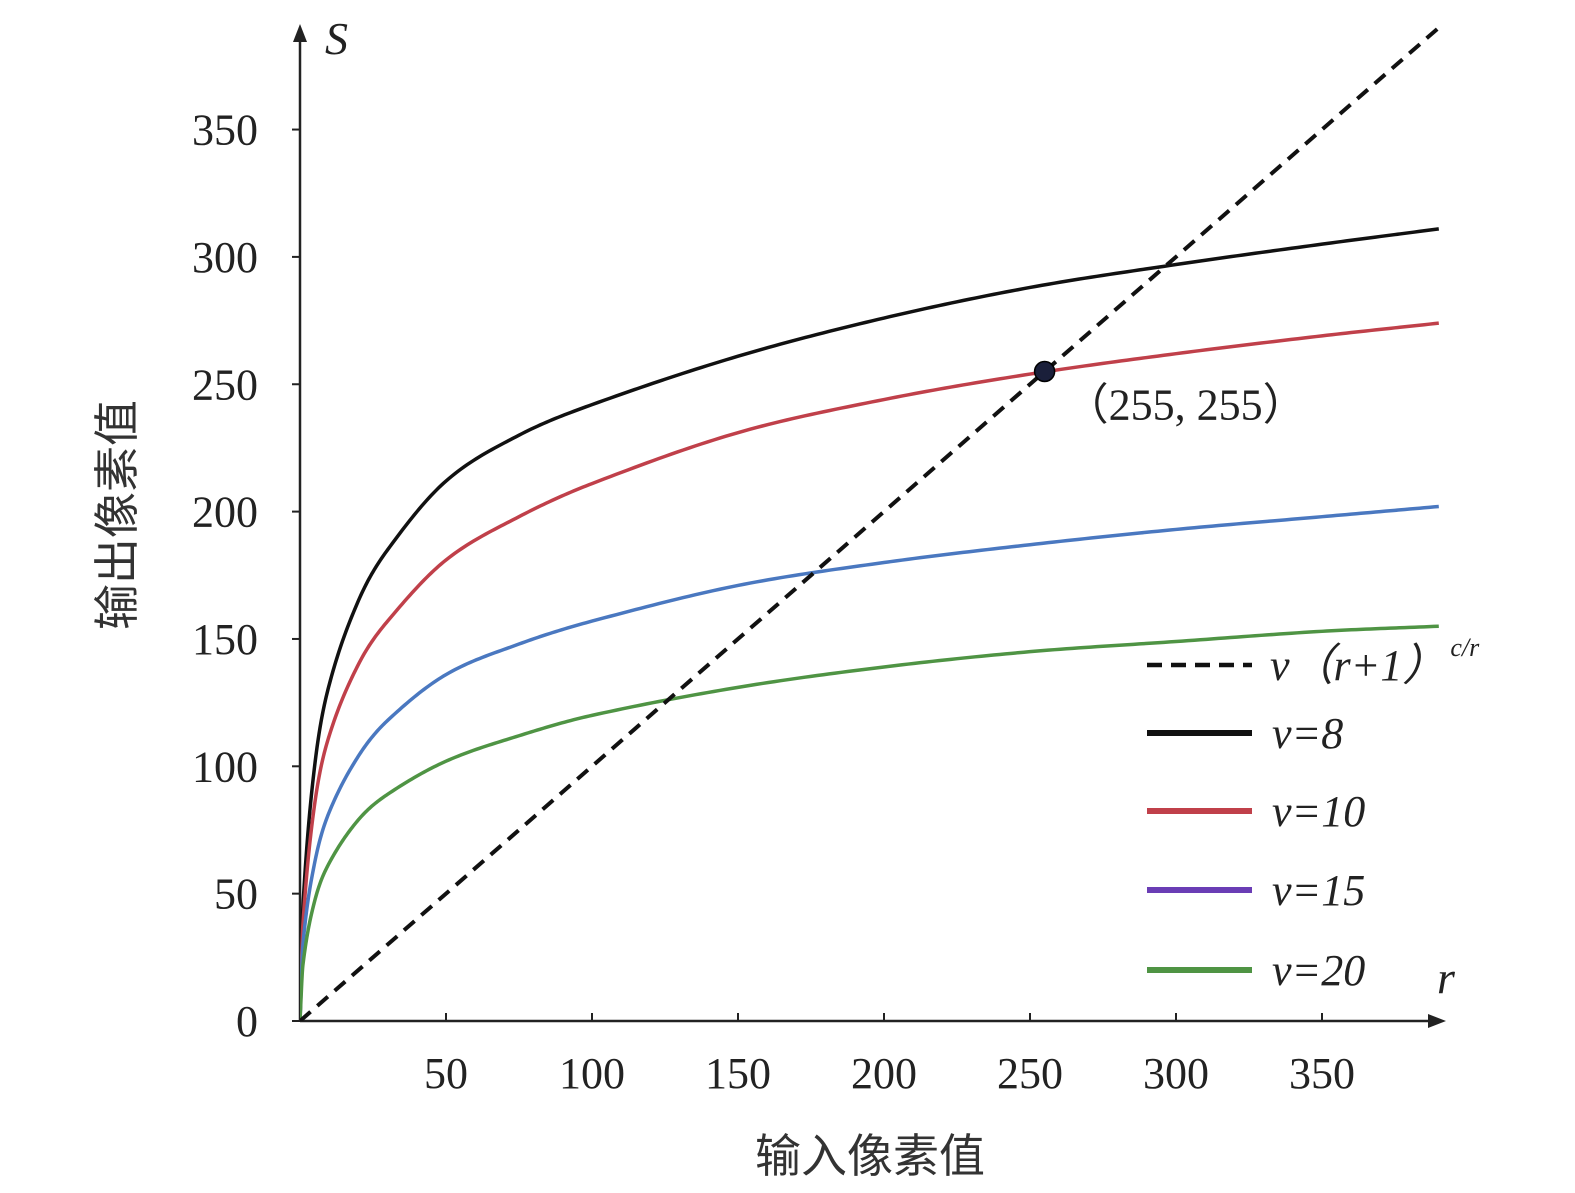  I want to click on y-tick-label: 300, so click(225, 257).